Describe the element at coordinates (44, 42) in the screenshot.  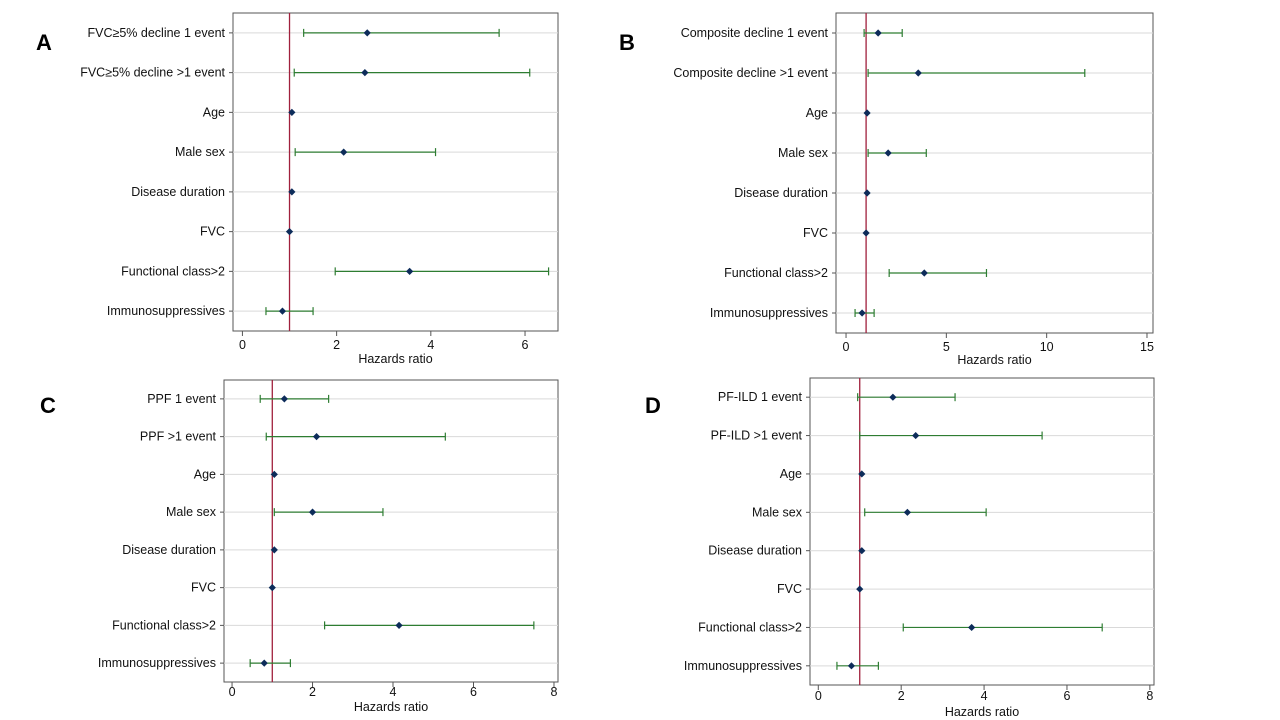
I see `panel-label: A` at that location.